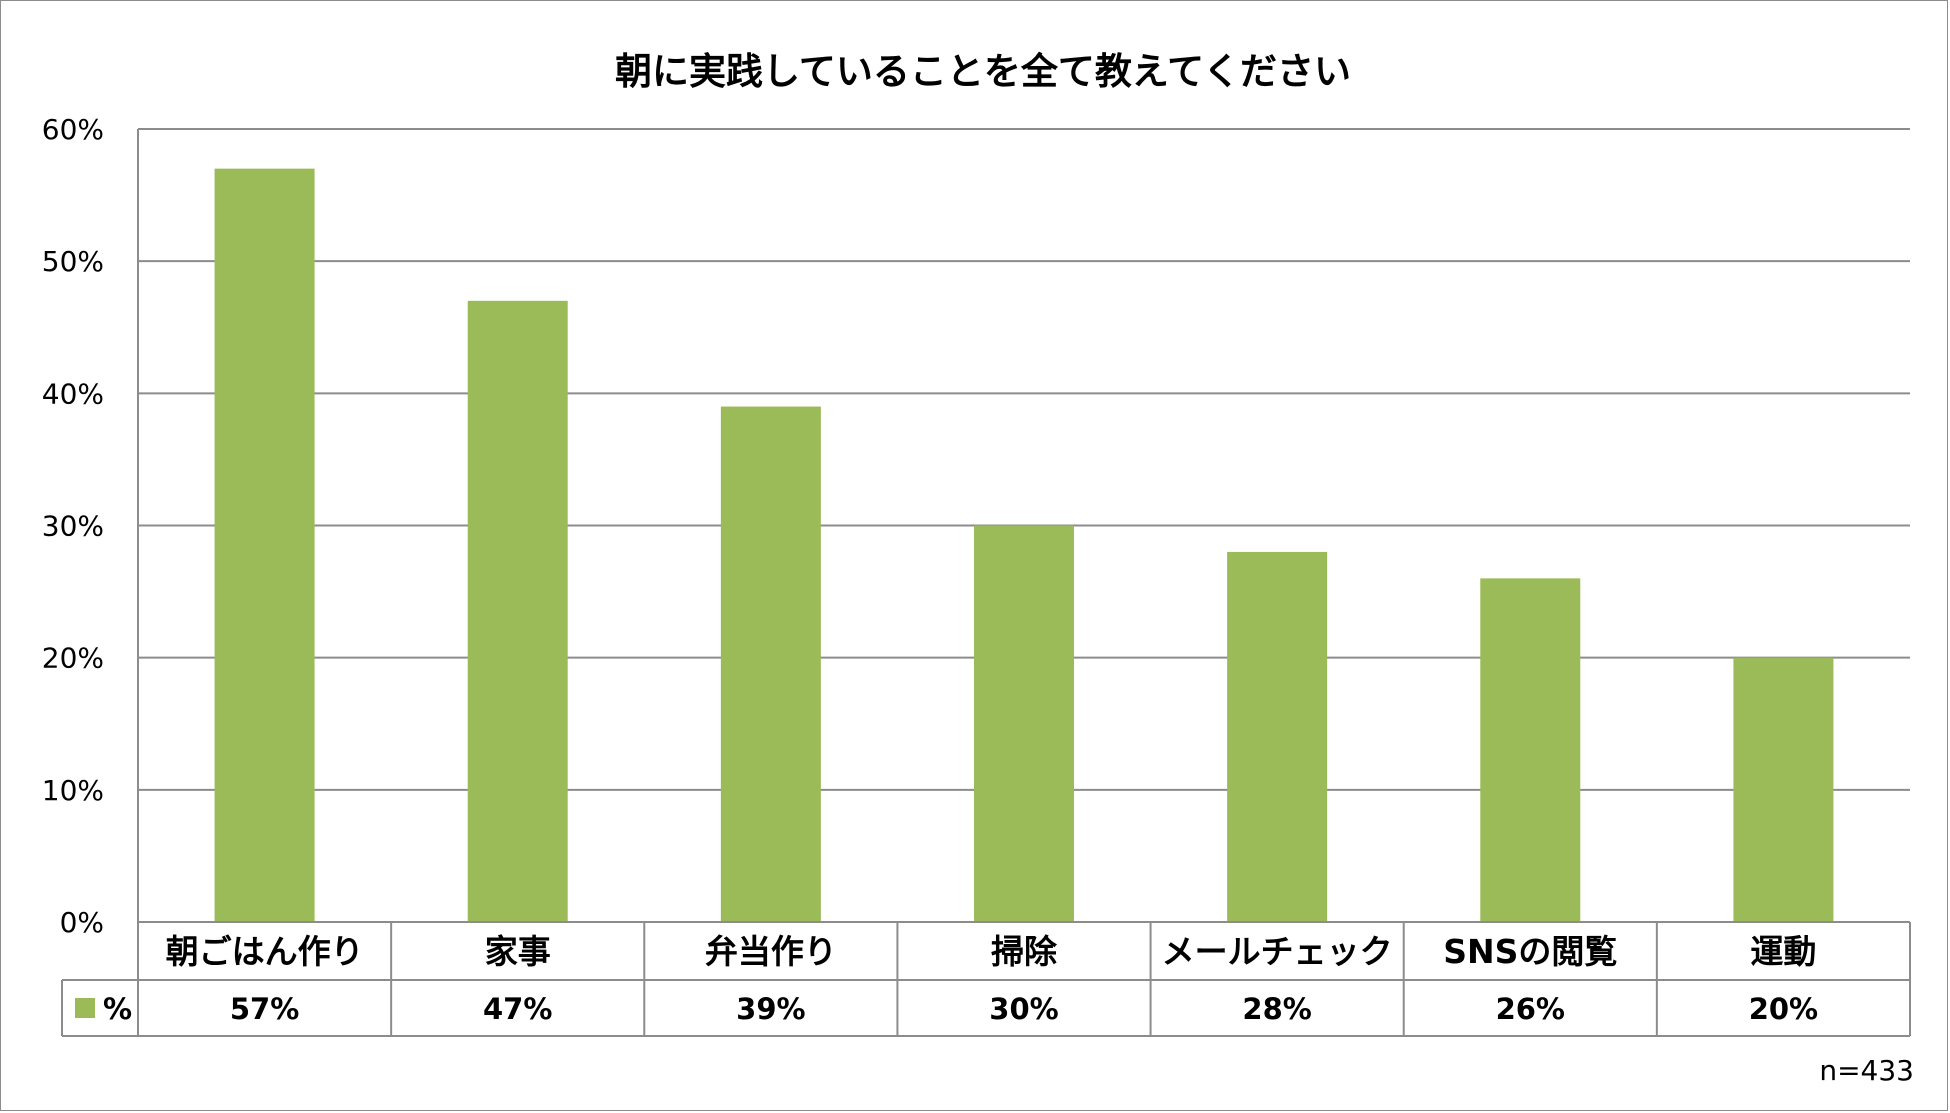  Describe the element at coordinates (1530, 1009) in the screenshot. I see `data-label: 26%` at that location.